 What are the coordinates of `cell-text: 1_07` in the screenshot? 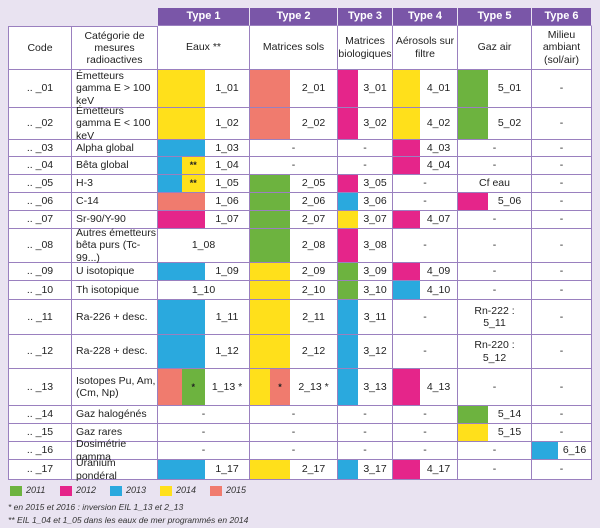 It's located at (227, 219).